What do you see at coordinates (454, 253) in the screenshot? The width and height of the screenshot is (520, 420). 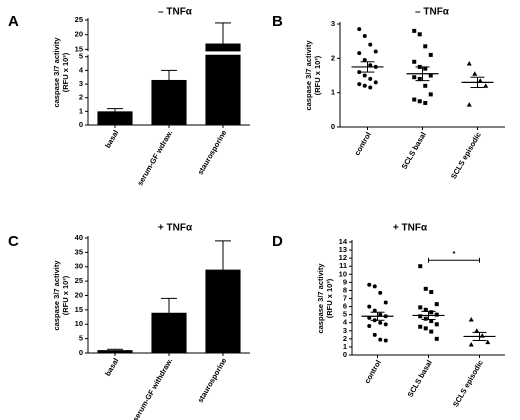 I see `significance-label: *` at bounding box center [454, 253].